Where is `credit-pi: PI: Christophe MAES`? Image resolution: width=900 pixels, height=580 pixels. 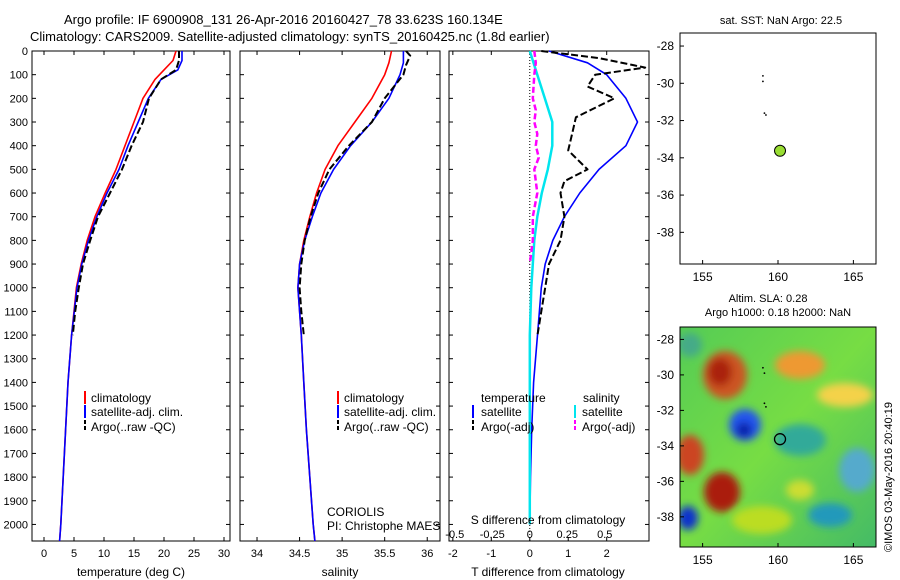
credit-pi: PI: Christophe MAES is located at coordinates (383, 526).